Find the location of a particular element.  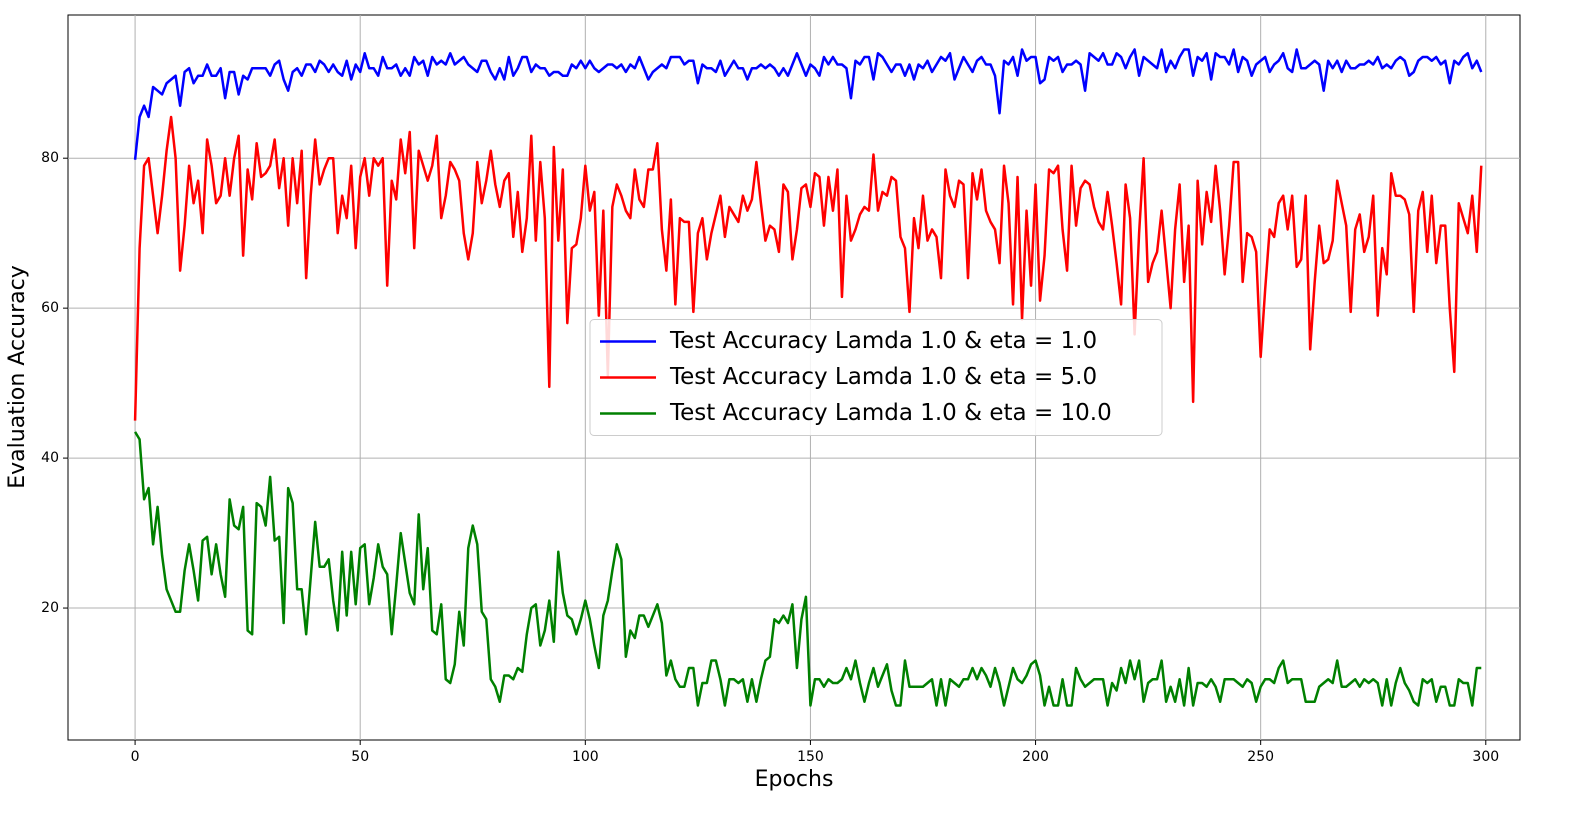

y-tick-label: 60 is located at coordinates (50, 308).